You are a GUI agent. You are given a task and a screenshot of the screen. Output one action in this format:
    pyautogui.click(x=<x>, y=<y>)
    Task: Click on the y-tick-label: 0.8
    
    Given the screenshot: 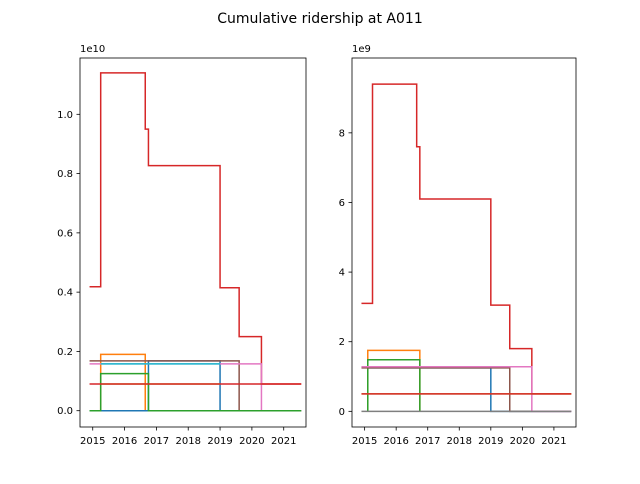 What is the action you would take?
    pyautogui.click(x=65, y=174)
    